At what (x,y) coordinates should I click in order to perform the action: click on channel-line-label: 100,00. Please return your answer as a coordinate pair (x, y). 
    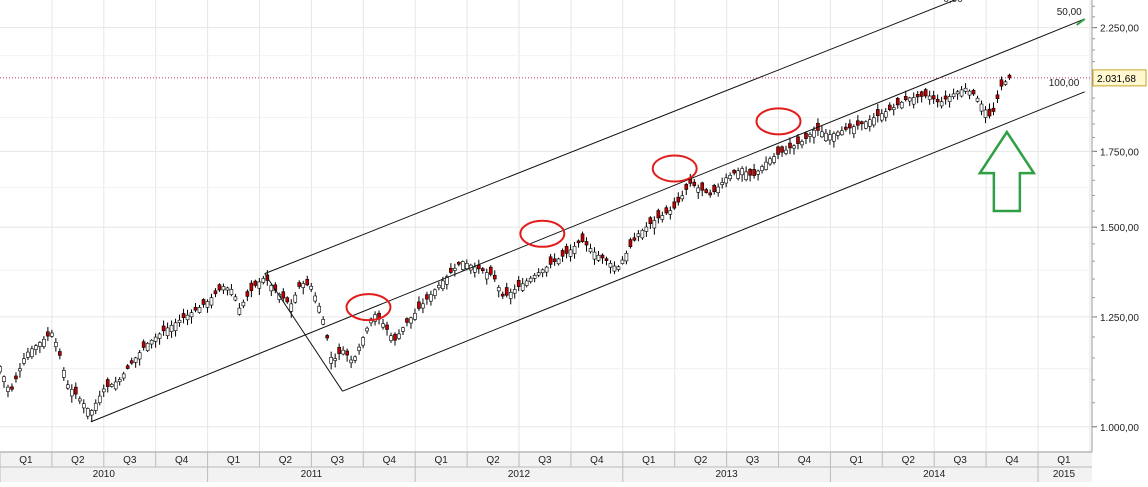
    Looking at the image, I should click on (1064, 83).